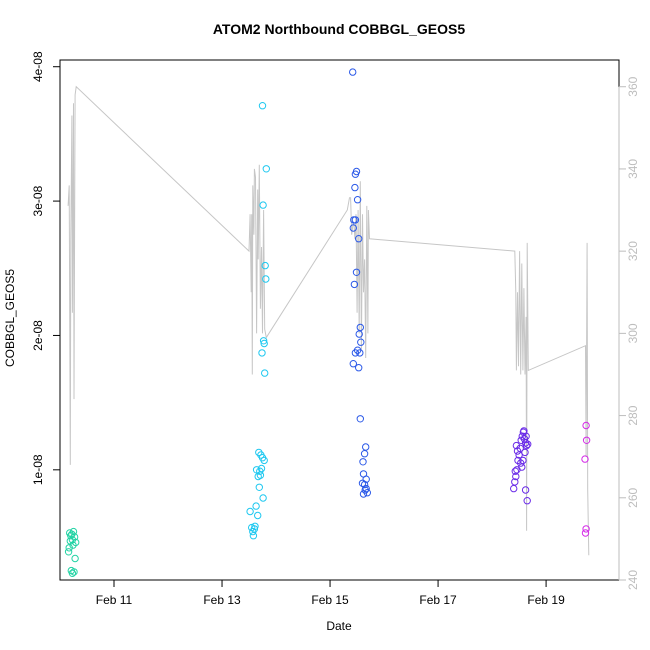 This screenshot has height=650, width=650. What do you see at coordinates (633, 169) in the screenshot?
I see `y2-tick-label: 340` at bounding box center [633, 169].